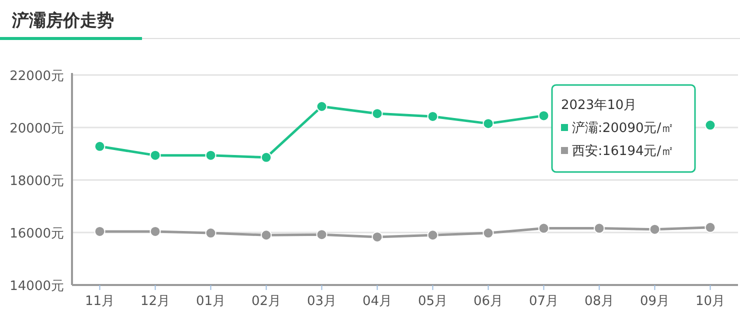 Image resolution: width=740 pixels, height=331 pixels. I want to click on x-tick-label: 02月, so click(266, 301).